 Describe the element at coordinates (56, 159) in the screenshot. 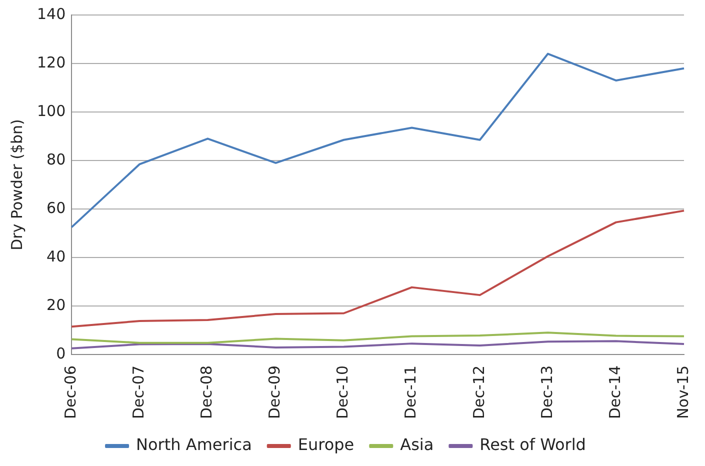

I see `y-tick-label: 80` at that location.